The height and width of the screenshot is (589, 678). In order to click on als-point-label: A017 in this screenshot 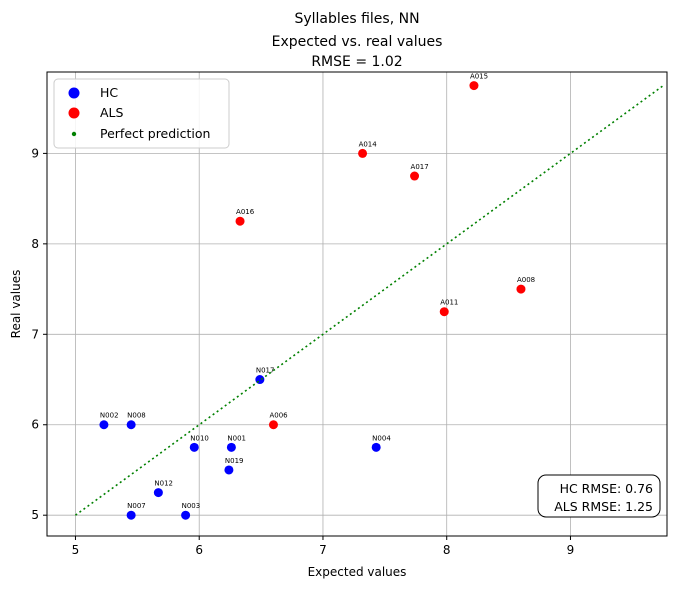, I will do `click(420, 167)`.